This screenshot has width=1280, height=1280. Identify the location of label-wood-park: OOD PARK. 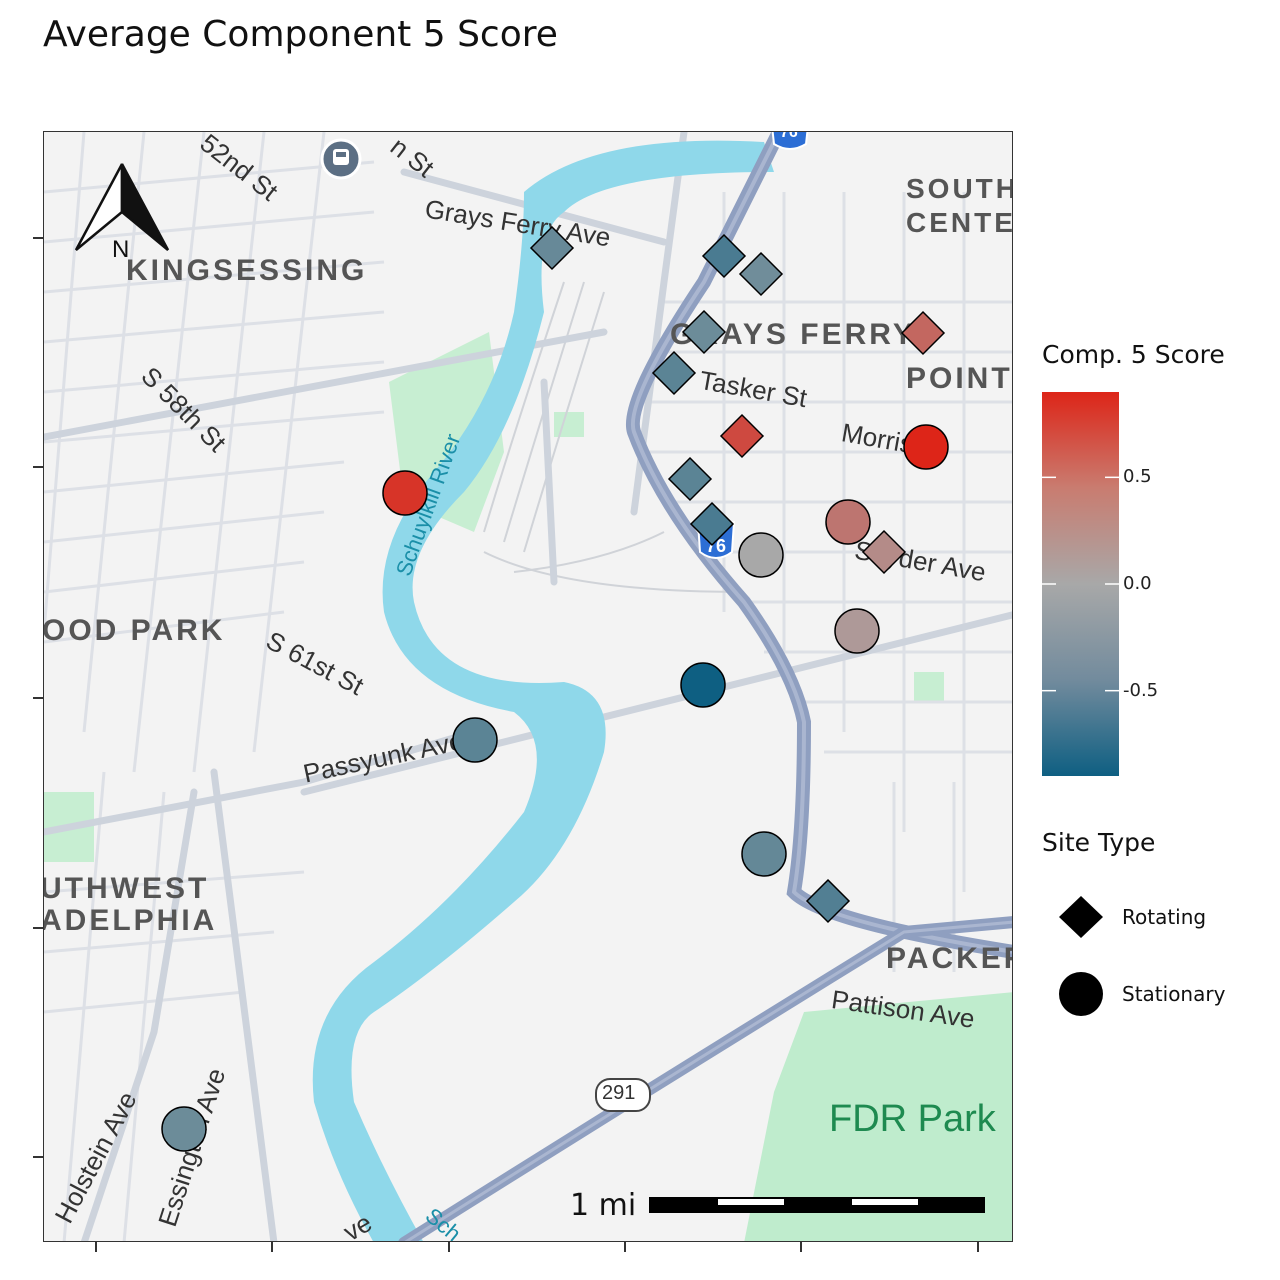
(134, 630).